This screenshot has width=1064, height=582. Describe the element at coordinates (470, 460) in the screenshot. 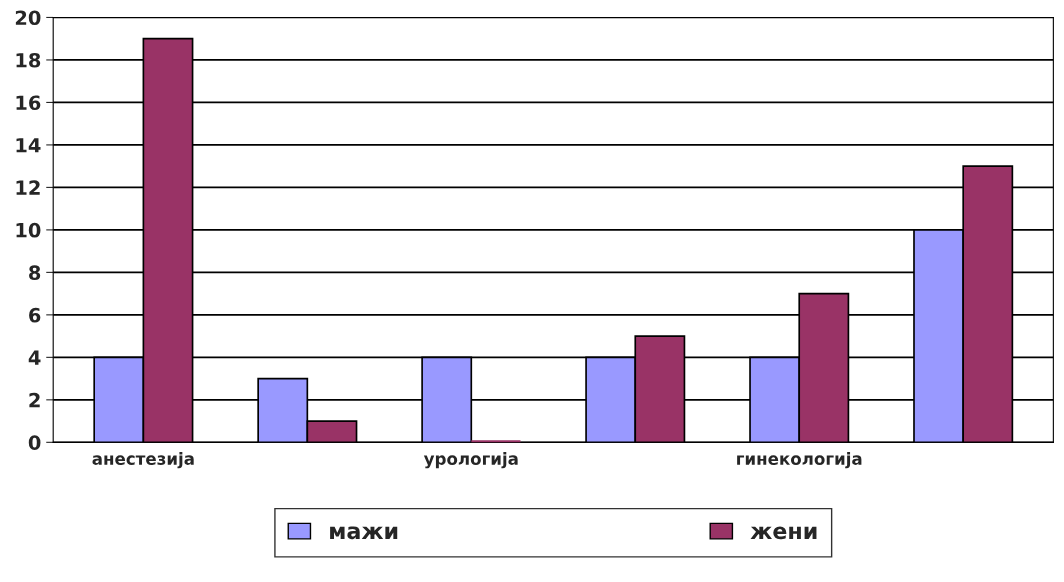

I see `x-tick-label: урологија` at that location.